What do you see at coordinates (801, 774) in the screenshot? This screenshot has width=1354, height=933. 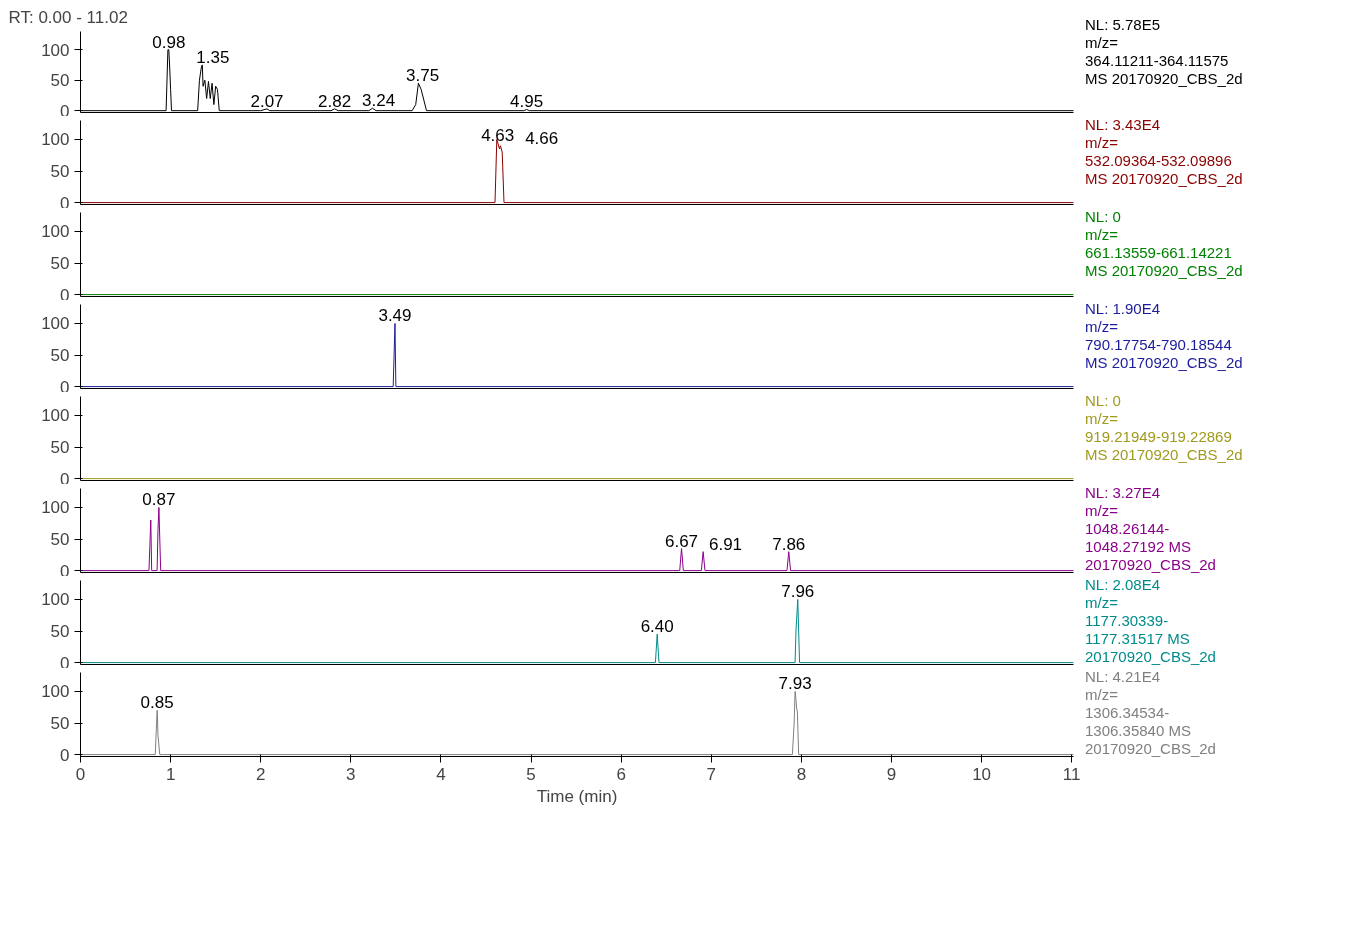 I see `x-tick-label: 8` at bounding box center [801, 774].